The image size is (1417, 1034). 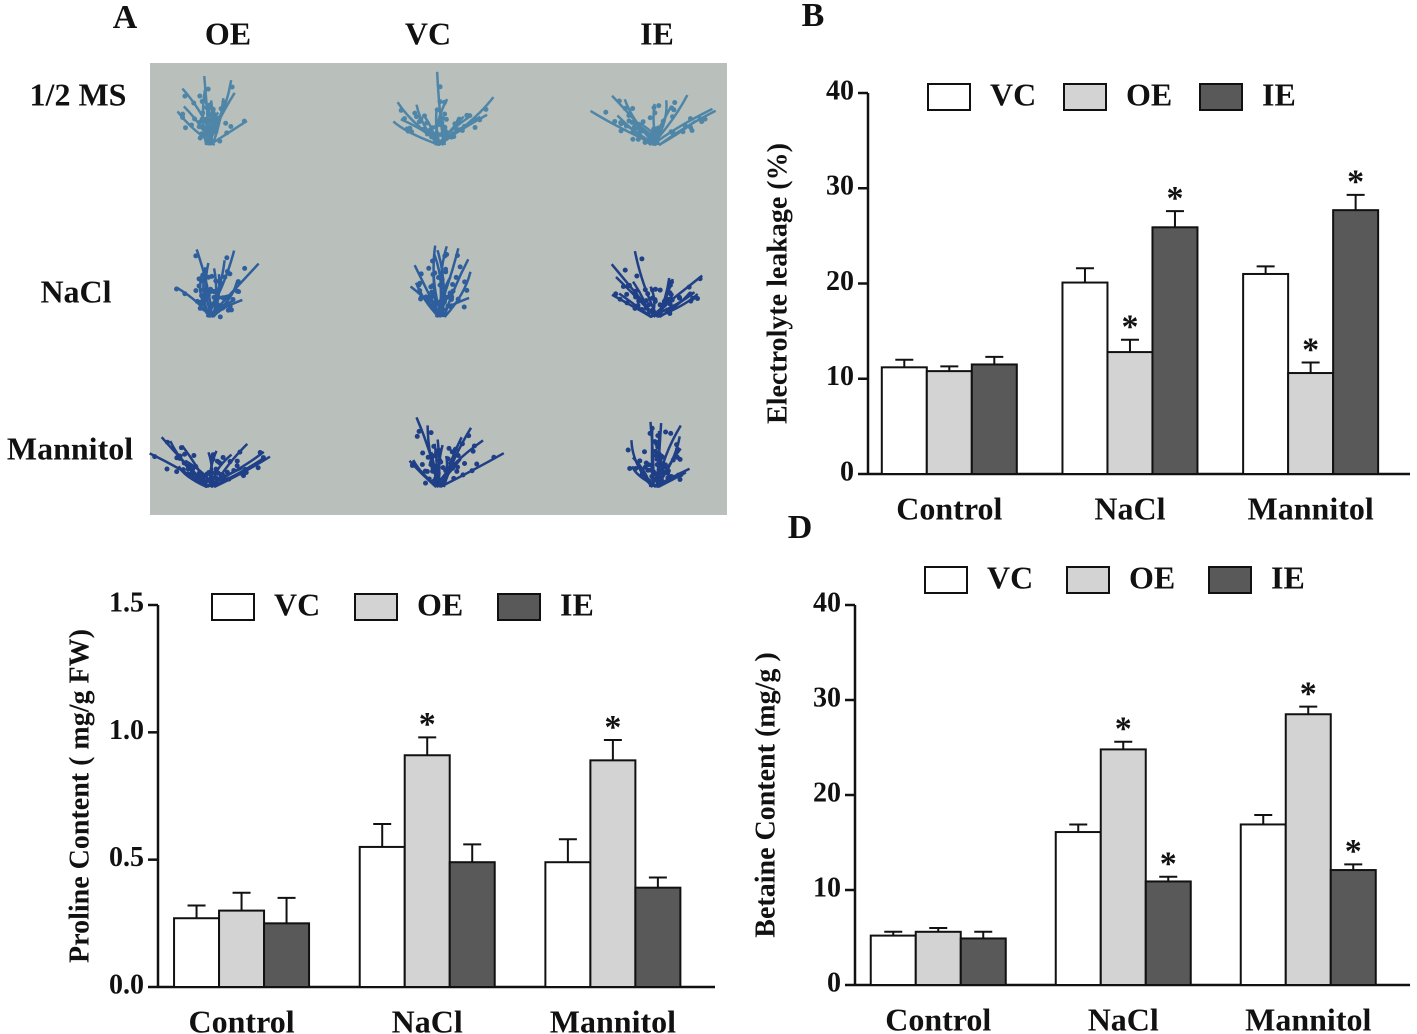 What do you see at coordinates (813, 17) in the screenshot?
I see `panel-label: B` at bounding box center [813, 17].